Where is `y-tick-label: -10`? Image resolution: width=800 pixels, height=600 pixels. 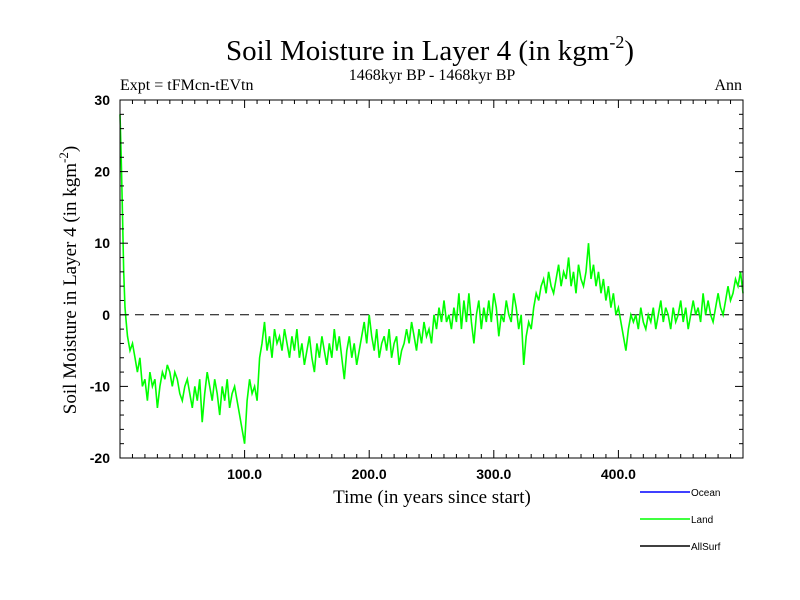 y-tick-label: -10 is located at coordinates (100, 386).